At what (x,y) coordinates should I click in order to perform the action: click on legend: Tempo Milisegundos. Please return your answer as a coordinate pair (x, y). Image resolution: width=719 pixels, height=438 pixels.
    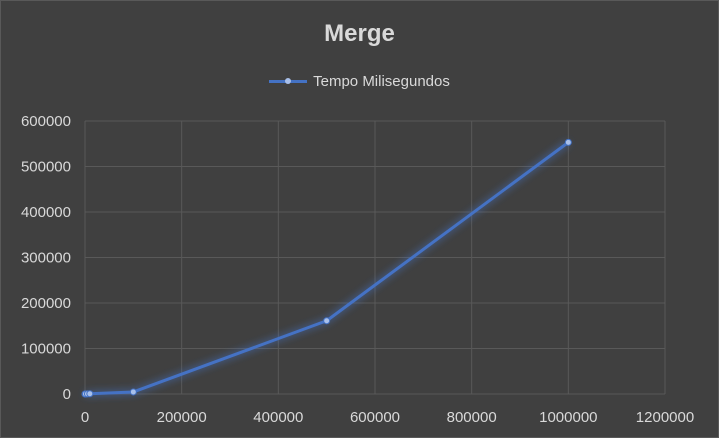
    Looking at the image, I should click on (359, 81).